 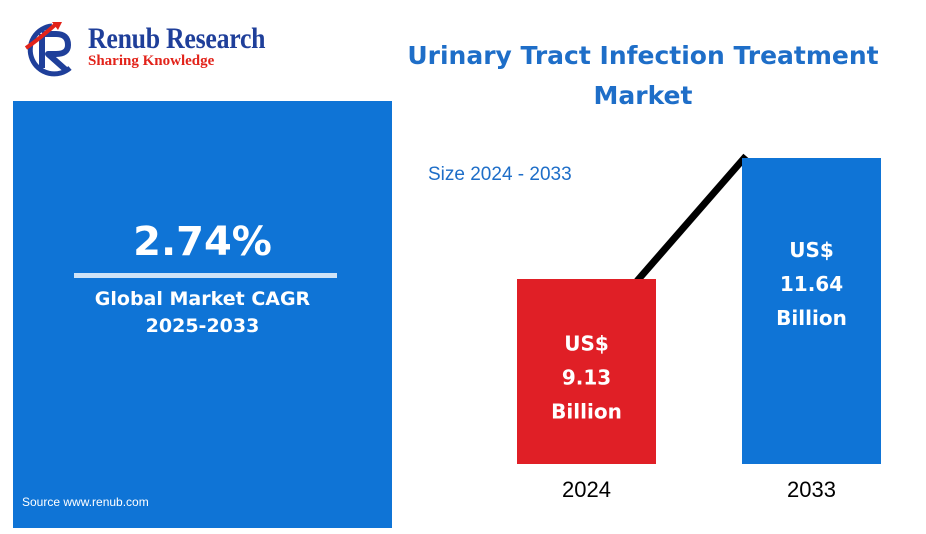 I want to click on data-label-2033-line1: US$, so click(x=811, y=250).